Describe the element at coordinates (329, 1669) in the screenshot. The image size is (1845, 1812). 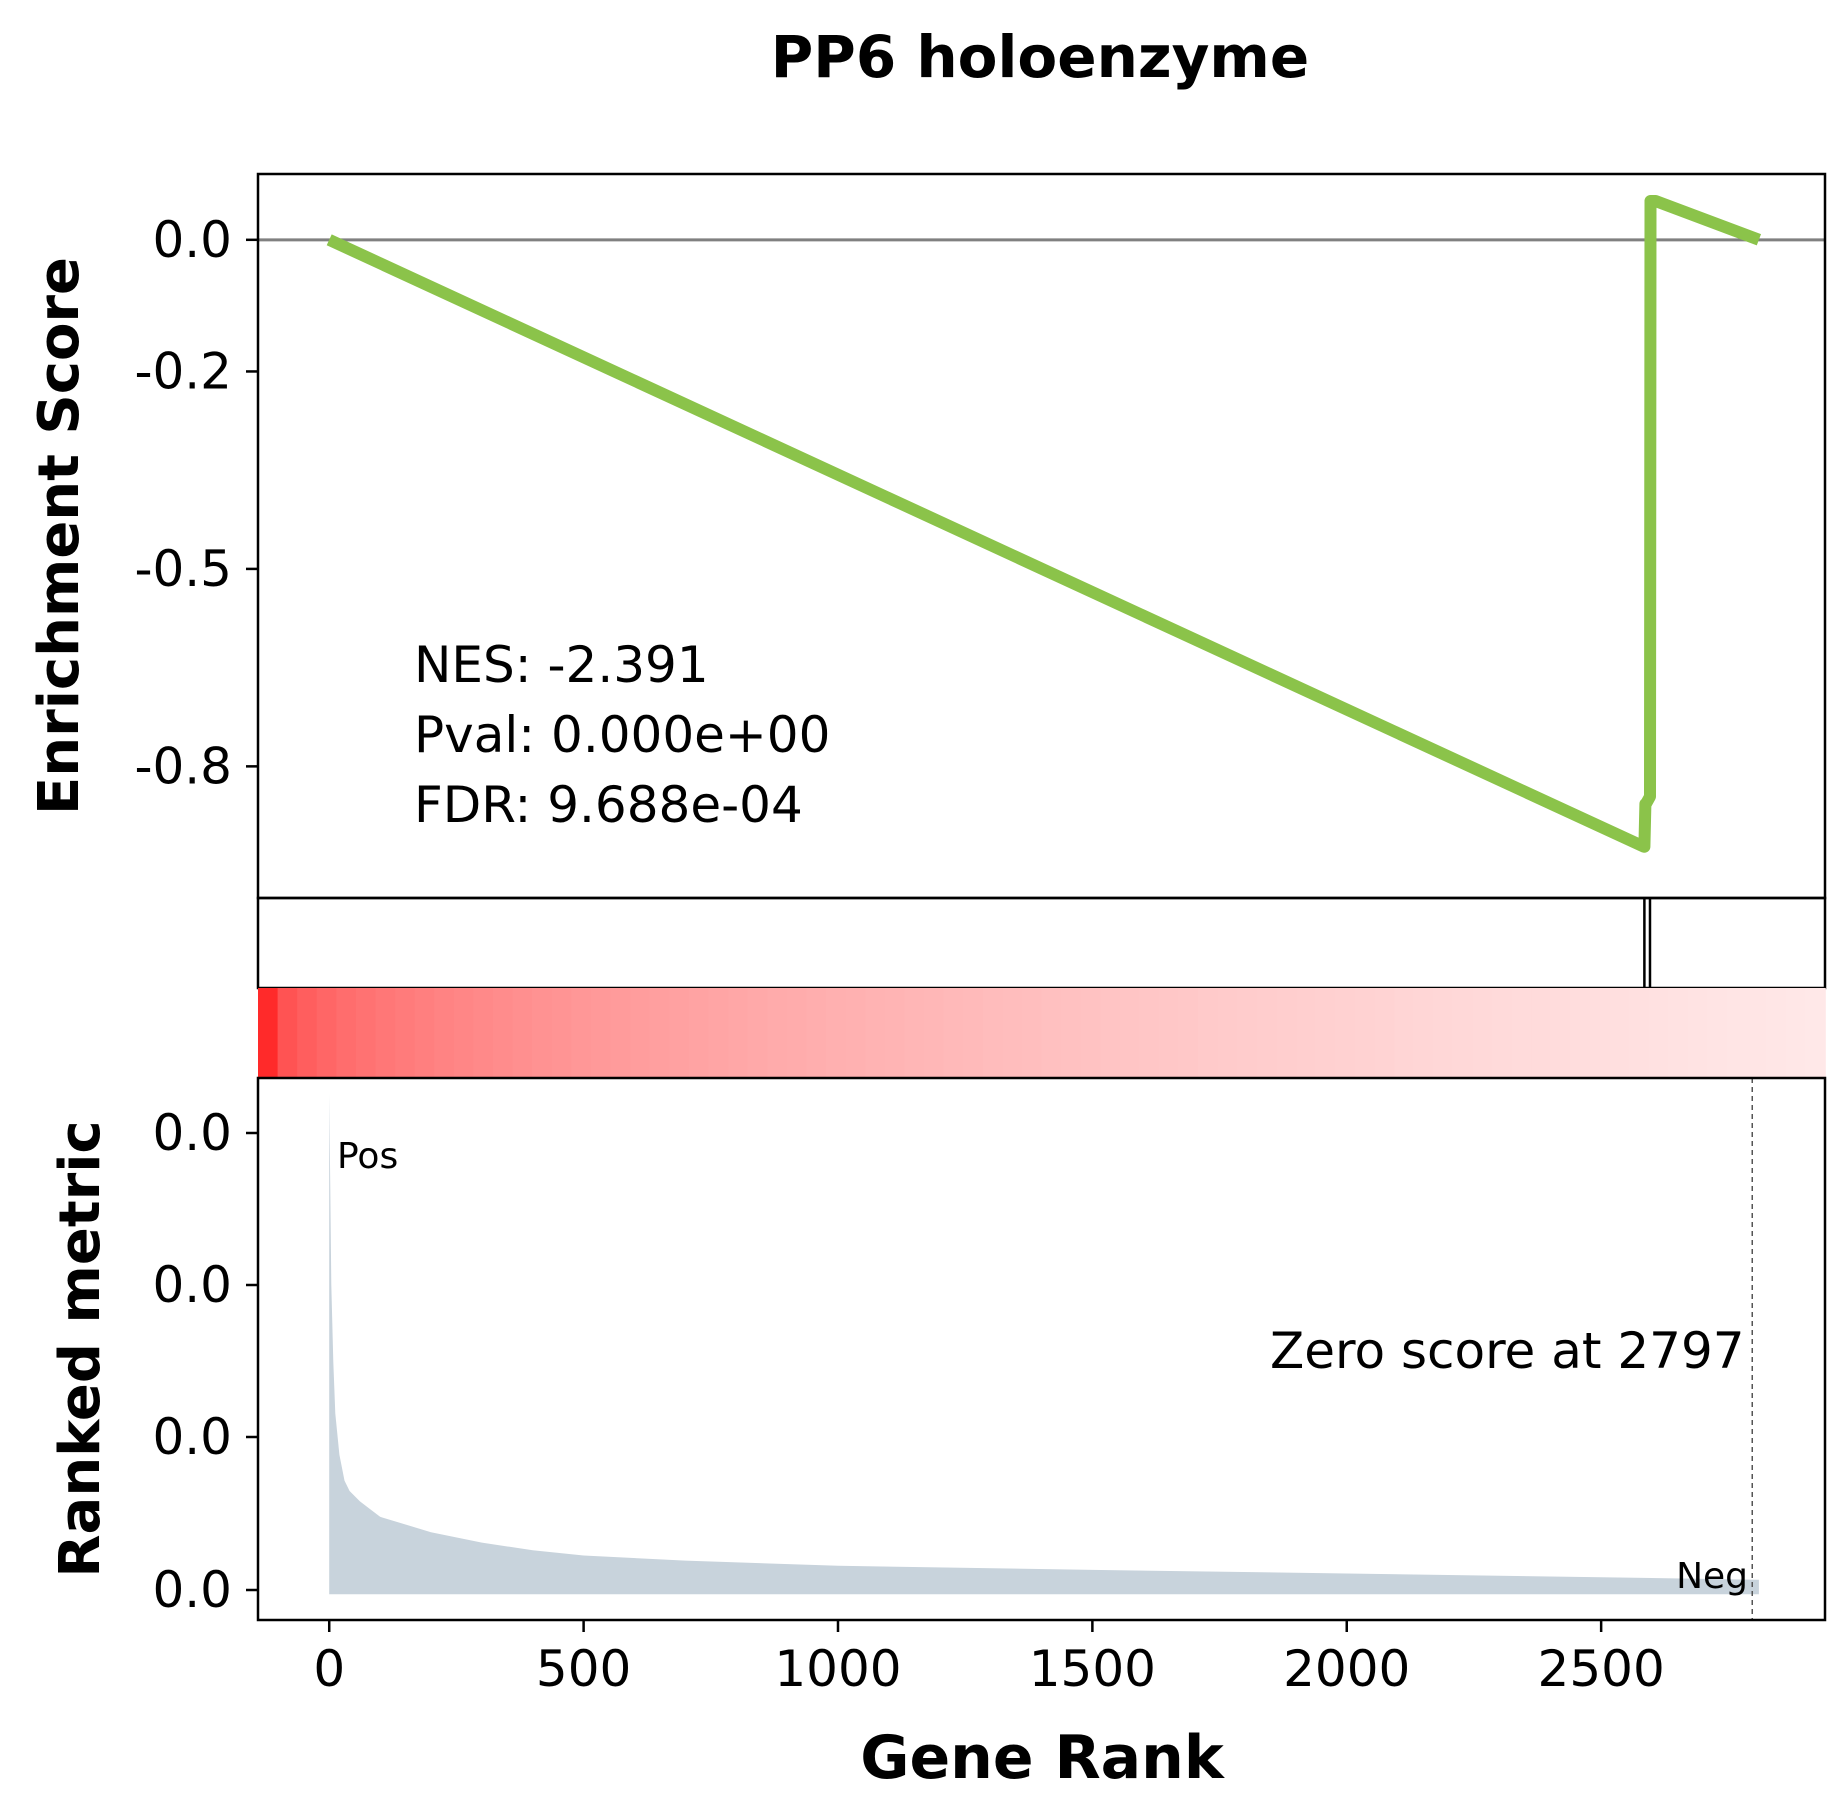
I see `x-tick-label: 0` at that location.